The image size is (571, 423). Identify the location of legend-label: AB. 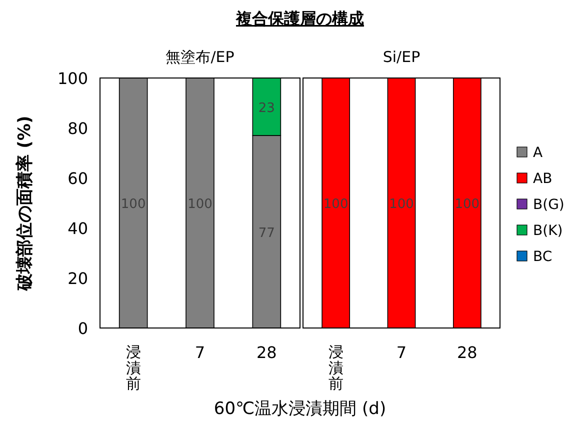
(542, 179).